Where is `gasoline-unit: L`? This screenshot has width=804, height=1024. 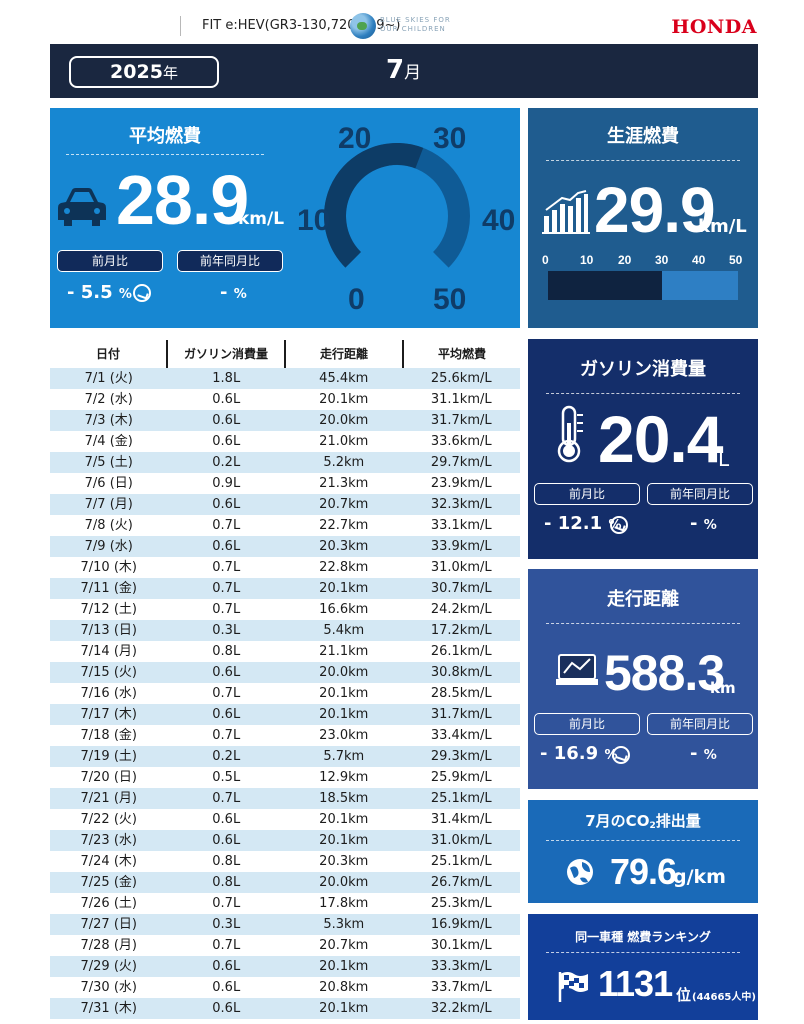
gasoline-unit: L is located at coordinates (724, 459).